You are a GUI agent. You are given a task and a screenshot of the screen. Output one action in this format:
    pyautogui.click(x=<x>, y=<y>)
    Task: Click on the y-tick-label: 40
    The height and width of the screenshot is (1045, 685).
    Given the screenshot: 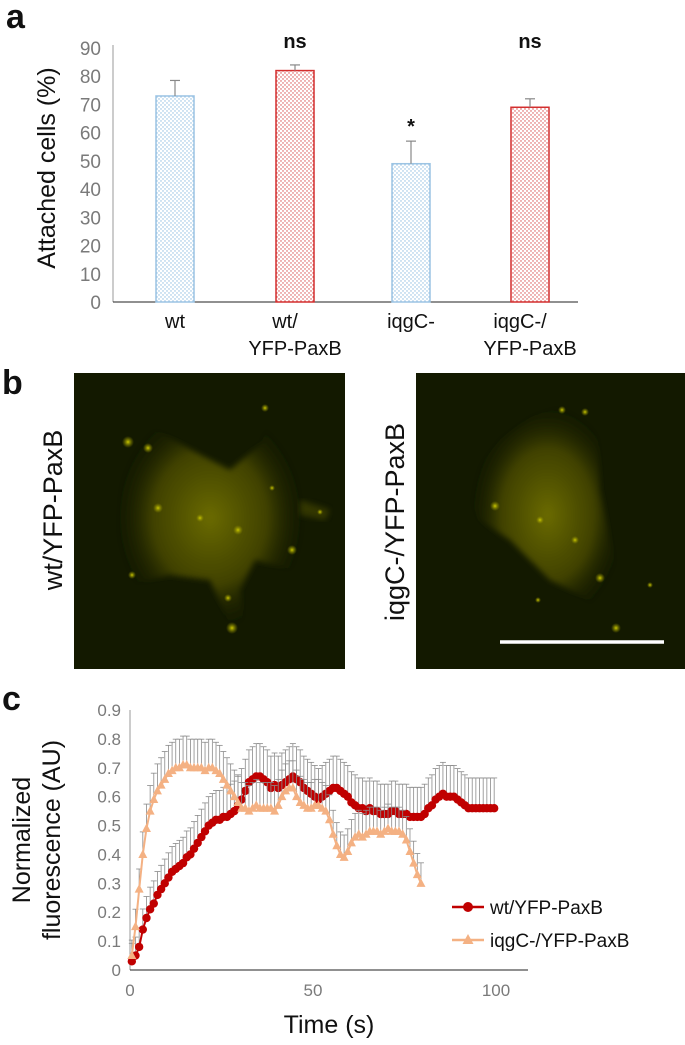 What is the action you would take?
    pyautogui.click(x=90, y=190)
    